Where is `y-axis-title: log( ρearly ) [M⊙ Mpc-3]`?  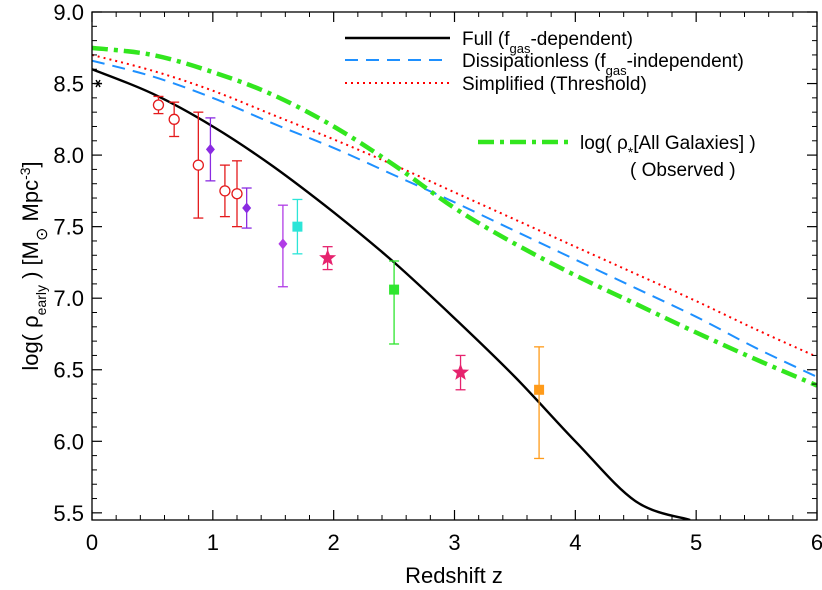
y-axis-title: log( ρearly ) [M⊙ Mpc-3] is located at coordinates (34, 265).